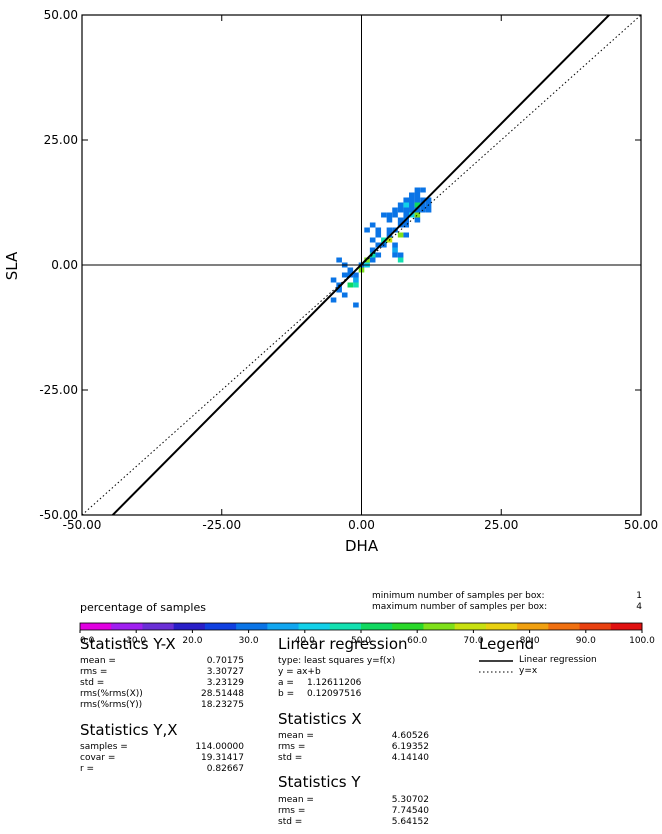  Describe the element at coordinates (530, 641) in the screenshot. I see `colorbar-tick-label: 80.0` at that location.